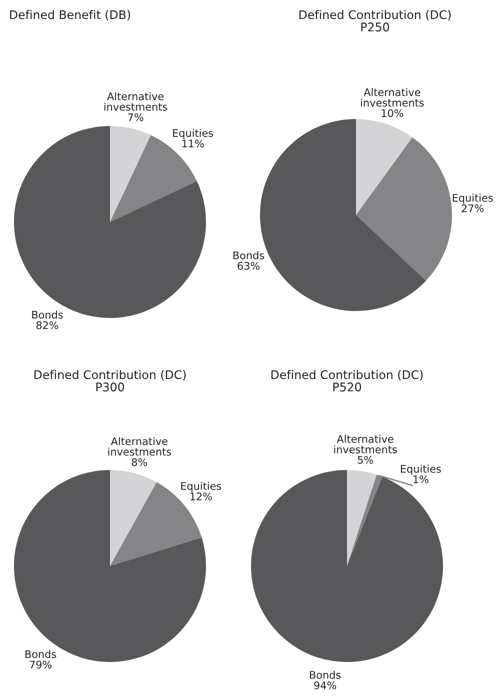  Describe the element at coordinates (70, 15) in the screenshot. I see `chart-title: Defined Benefit (DB)` at that location.